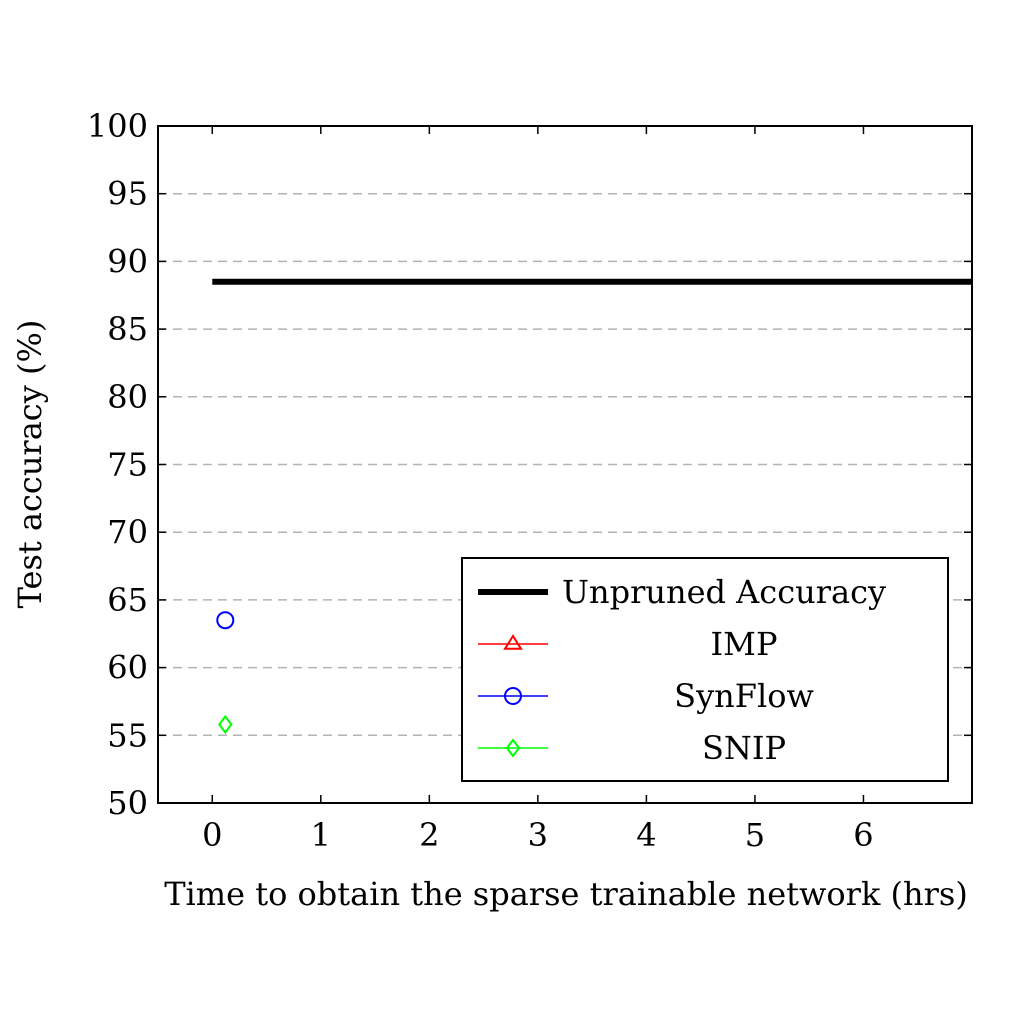 The image size is (1024, 1024). What do you see at coordinates (212, 835) in the screenshot?
I see `x-tick-label: 0` at bounding box center [212, 835].